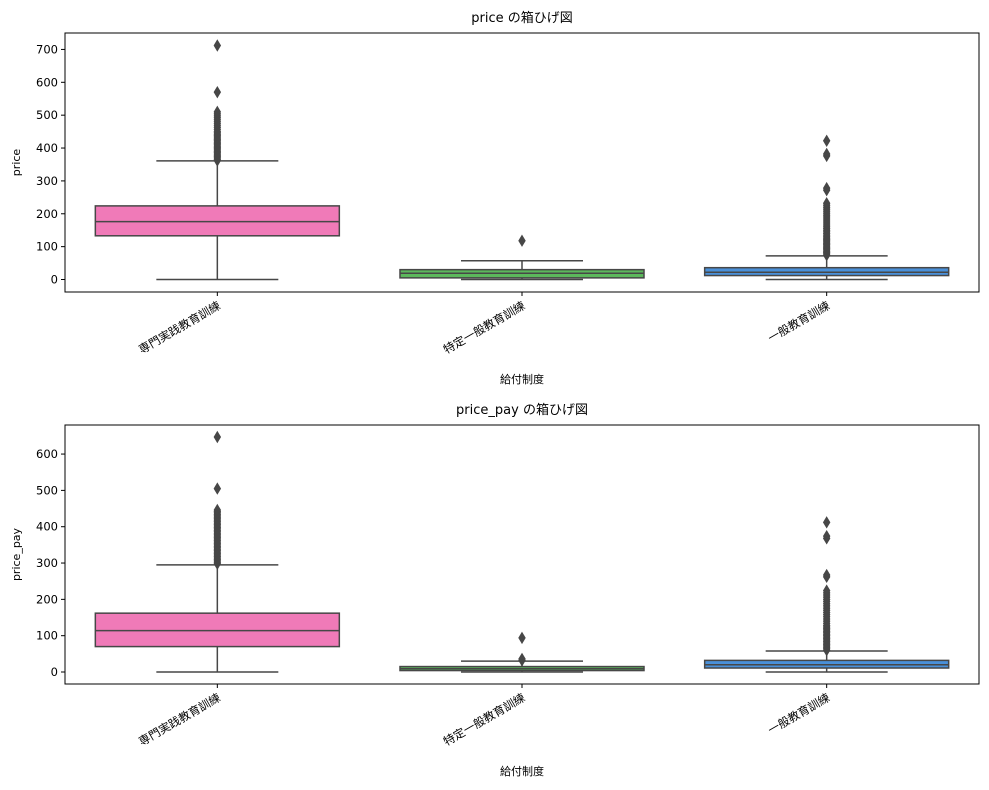 Image resolution: width=989 pixels, height=790 pixels. Describe the element at coordinates (16, 554) in the screenshot. I see `y-axis-label: price_pay` at that location.